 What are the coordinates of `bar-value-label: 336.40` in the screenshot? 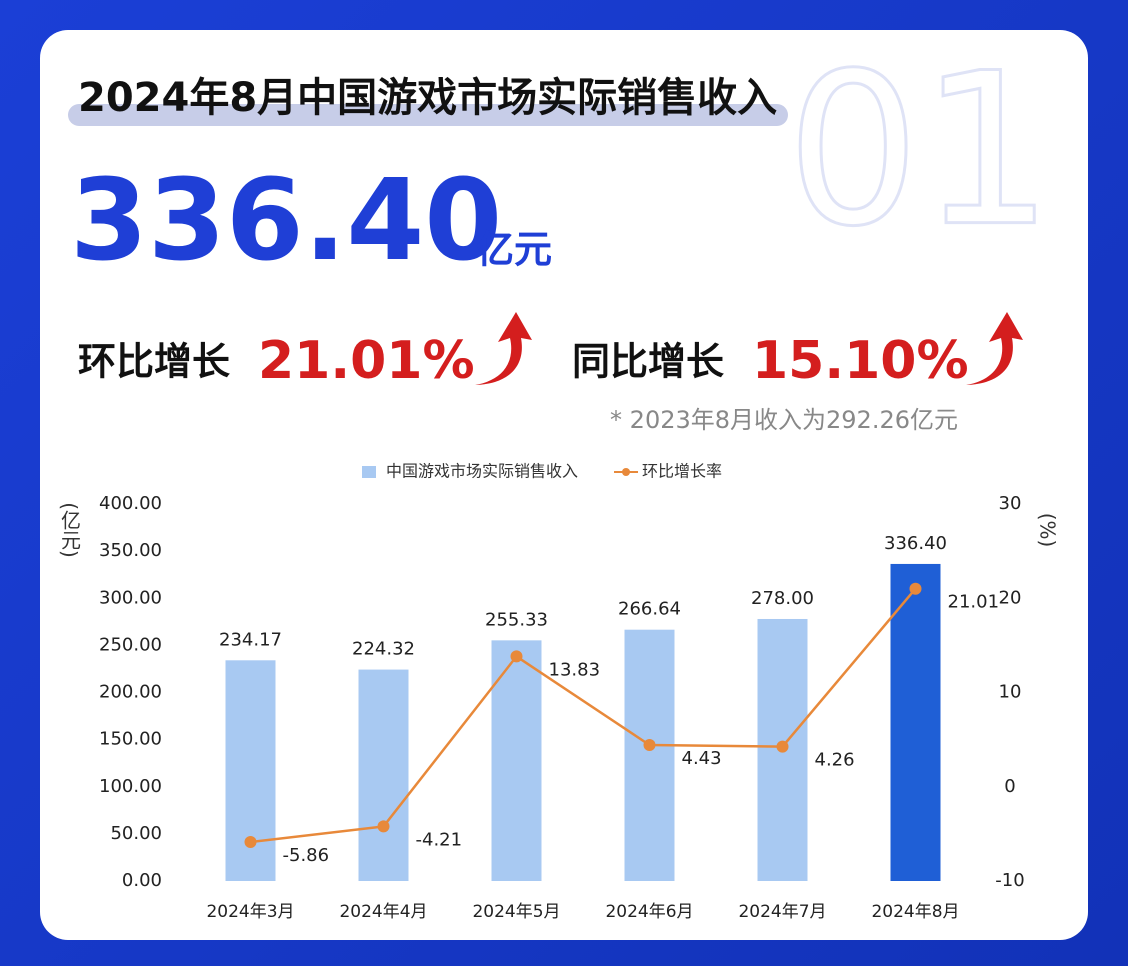 It's located at (915, 543).